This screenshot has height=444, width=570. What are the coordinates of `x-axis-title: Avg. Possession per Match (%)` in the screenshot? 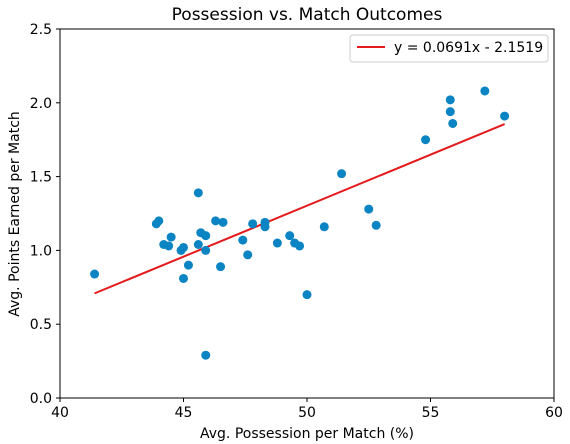 It's located at (307, 434).